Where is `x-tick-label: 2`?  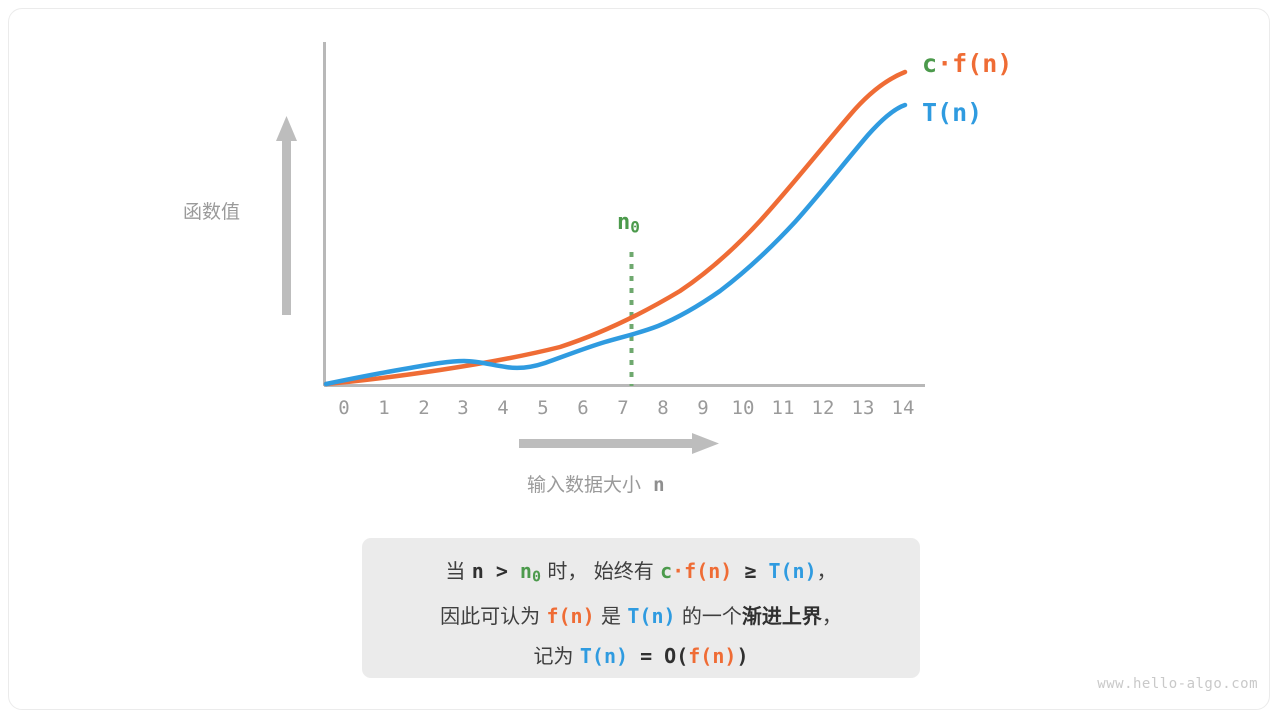
x-tick-label: 2 is located at coordinates (424, 408).